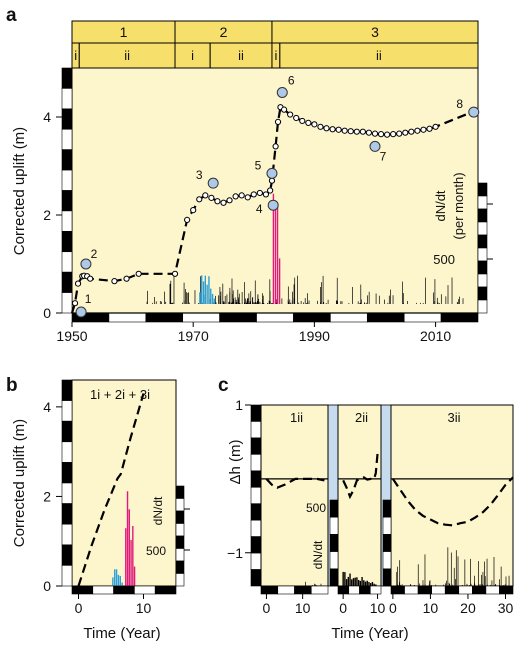 This screenshot has height=646, width=516. What do you see at coordinates (239, 405) in the screenshot?
I see `y-tick-label: 1` at bounding box center [239, 405].